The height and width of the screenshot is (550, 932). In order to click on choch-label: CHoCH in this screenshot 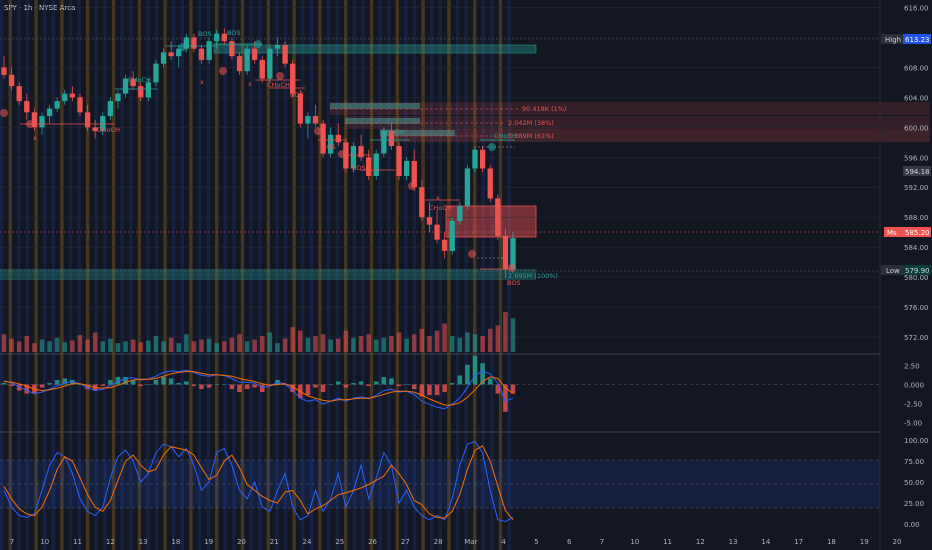, I will do `click(392, 132)`.